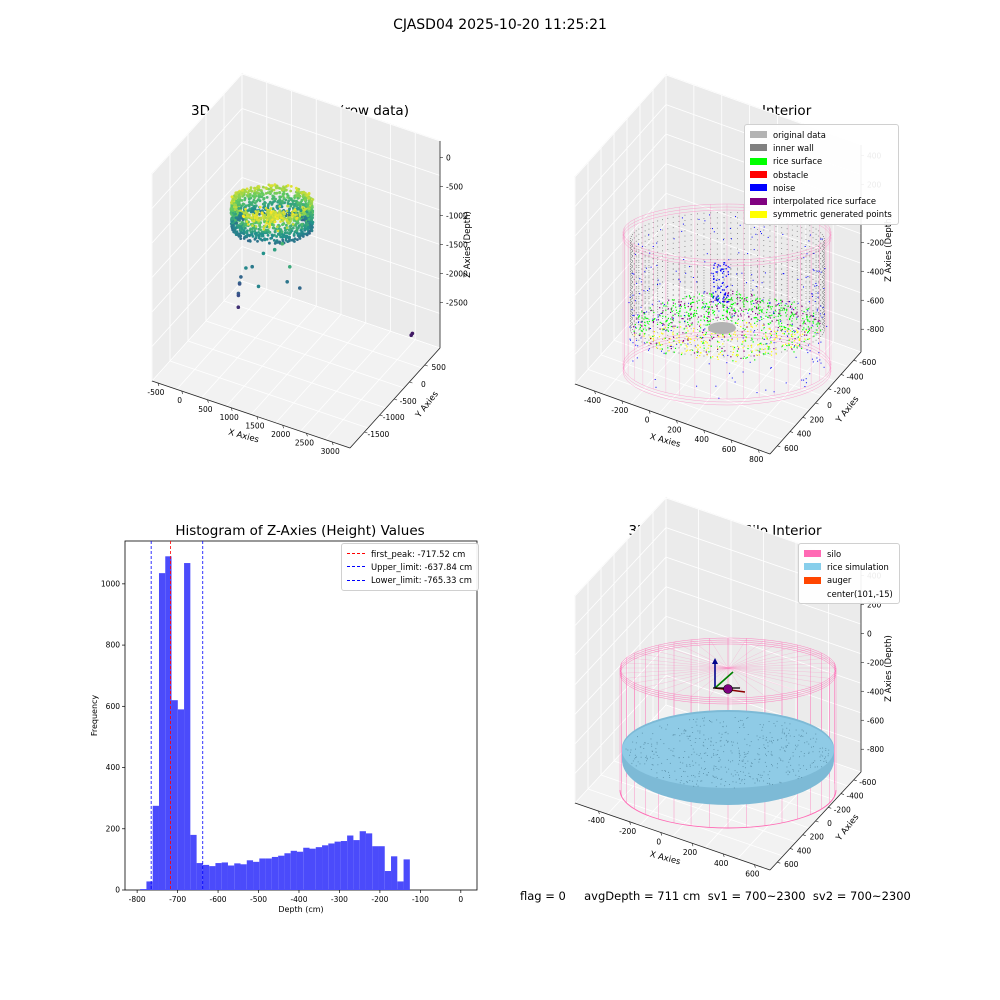  I want to click on x-tick-label: 500, so click(205, 409).